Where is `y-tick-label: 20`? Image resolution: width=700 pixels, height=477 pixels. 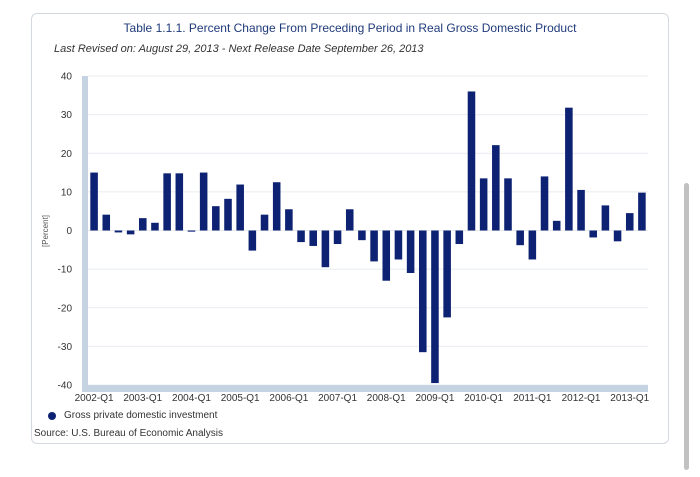
y-tick-label: 20 is located at coordinates (67, 154).